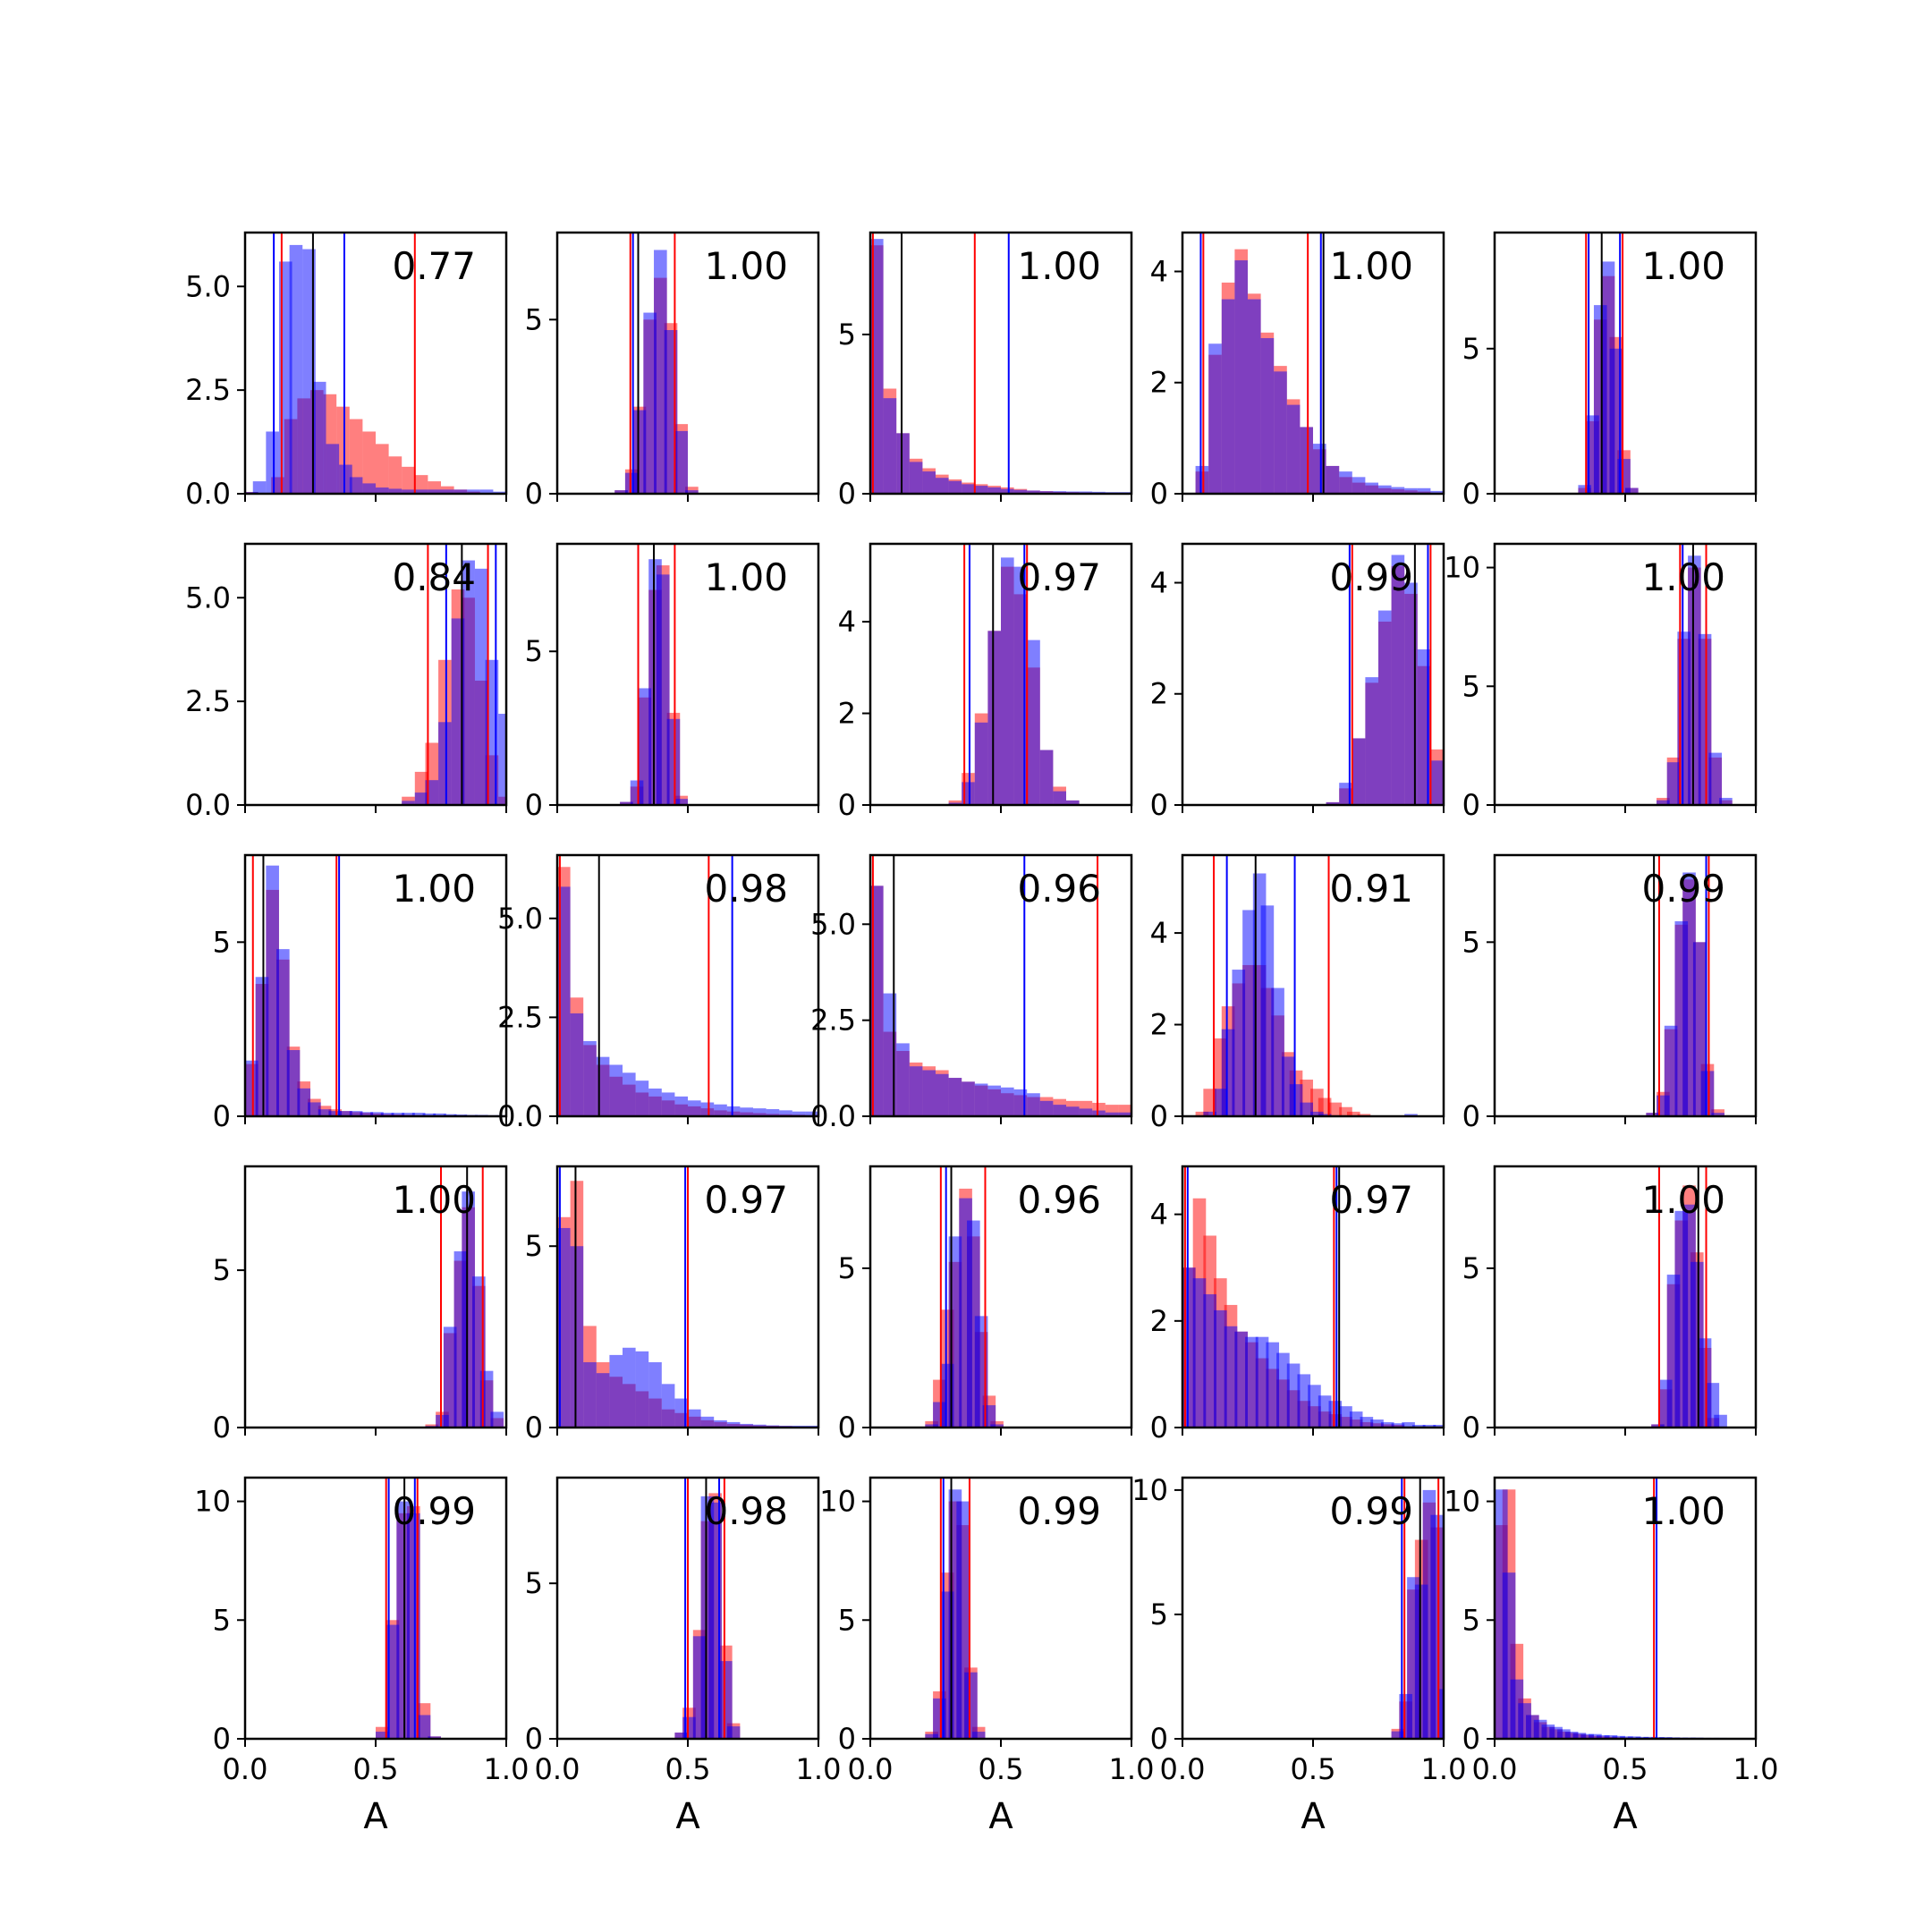 Image resolution: width=1932 pixels, height=1932 pixels. I want to click on panel-r1-c3-ytick-label-1: 2, so click(1159, 694).